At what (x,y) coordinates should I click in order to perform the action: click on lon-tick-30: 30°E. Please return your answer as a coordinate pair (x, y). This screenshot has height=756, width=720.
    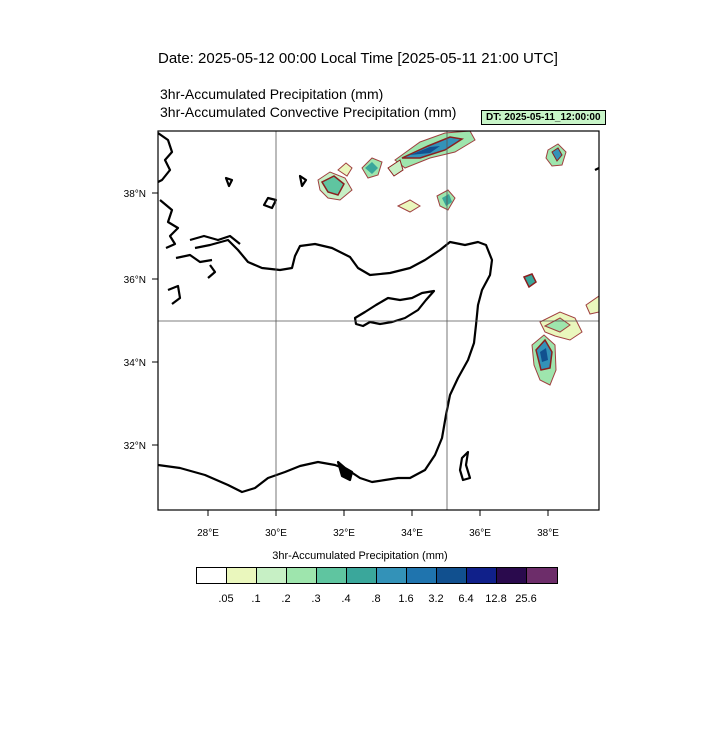
    Looking at the image, I should click on (276, 533).